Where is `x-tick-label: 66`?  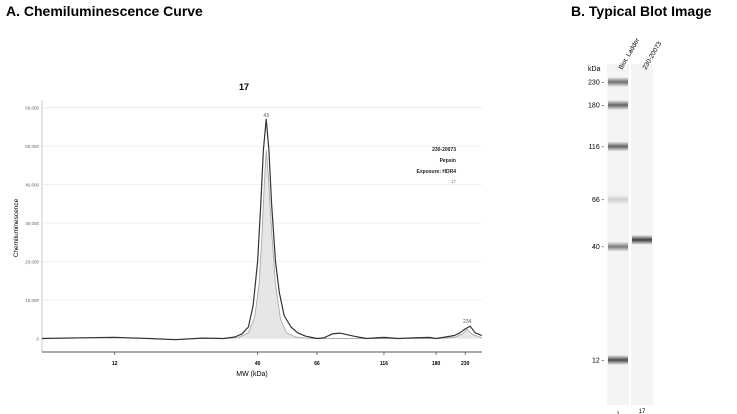
x-tick-label: 66 is located at coordinates (317, 364).